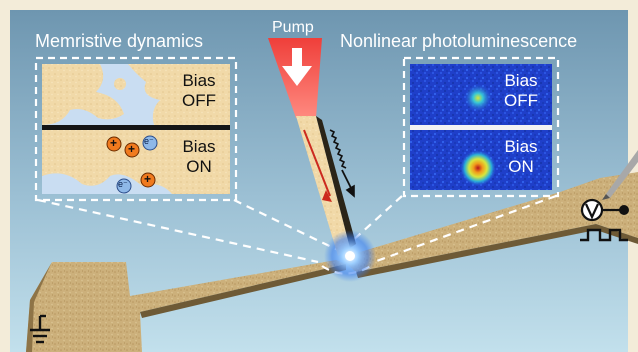 This screenshot has height=352, width=638. Describe the element at coordinates (148, 179) in the screenshot. I see `hole-charge-3: +` at that location.